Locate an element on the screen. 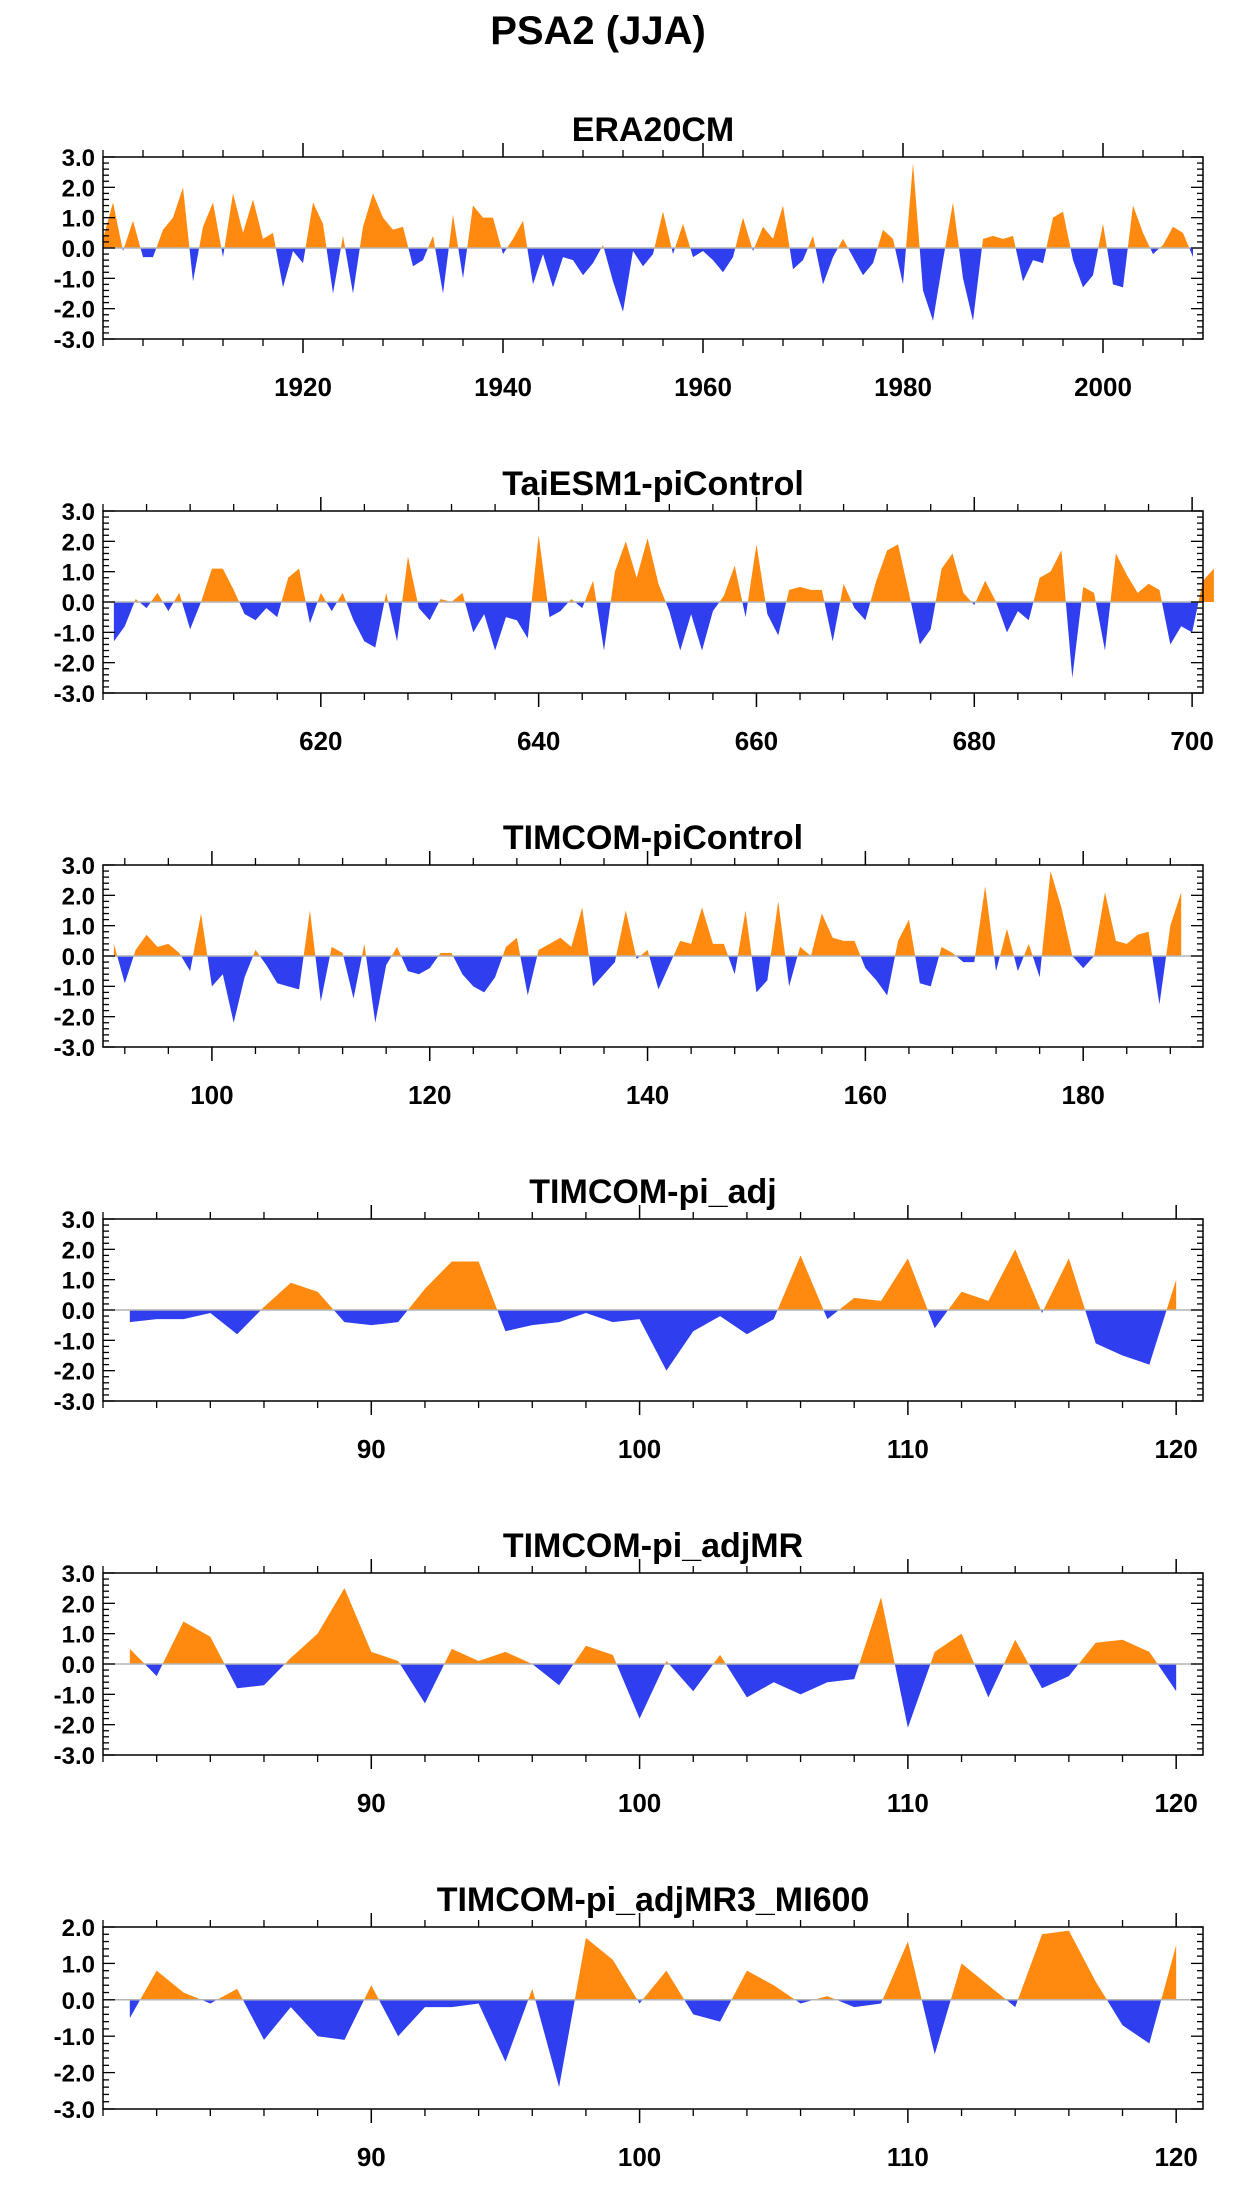  x-tick-label: 140 is located at coordinates (647, 1095).